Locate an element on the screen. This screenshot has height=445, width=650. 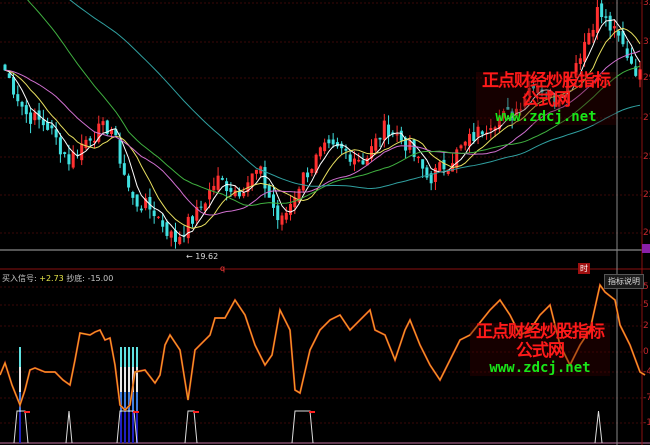
indicator-axis-label: -7 is located at coordinates (646, 398).